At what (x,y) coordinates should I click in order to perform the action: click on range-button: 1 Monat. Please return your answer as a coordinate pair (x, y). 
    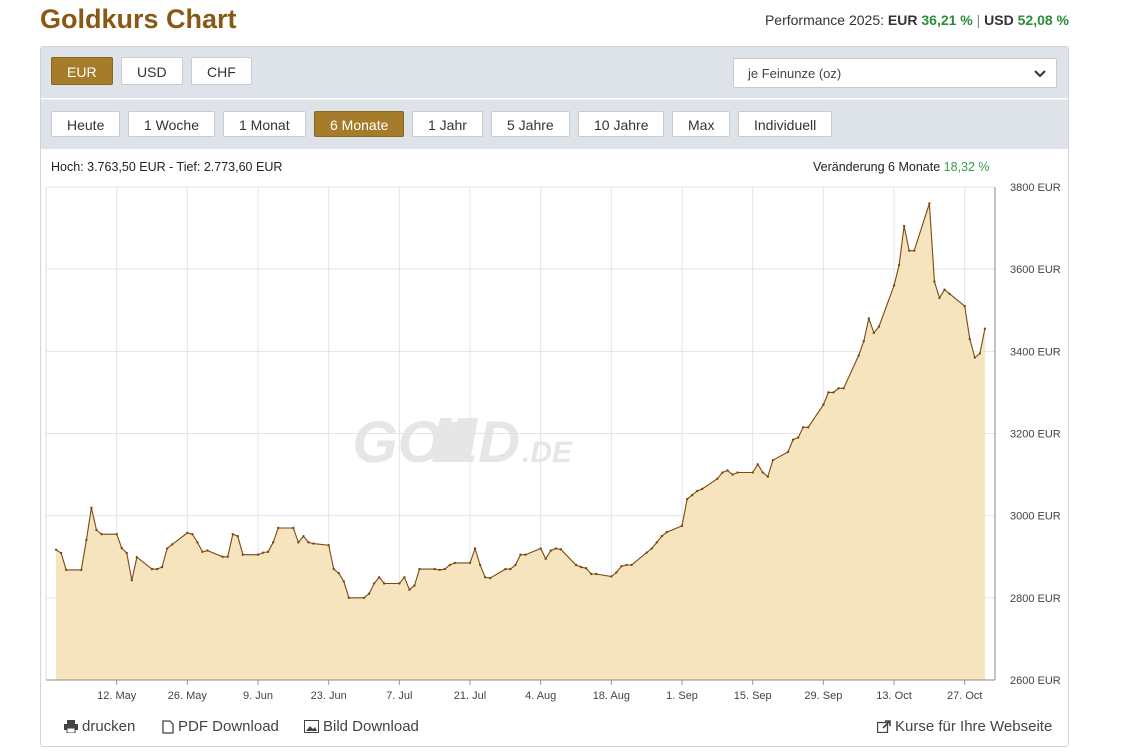
    Looking at the image, I should click on (264, 124).